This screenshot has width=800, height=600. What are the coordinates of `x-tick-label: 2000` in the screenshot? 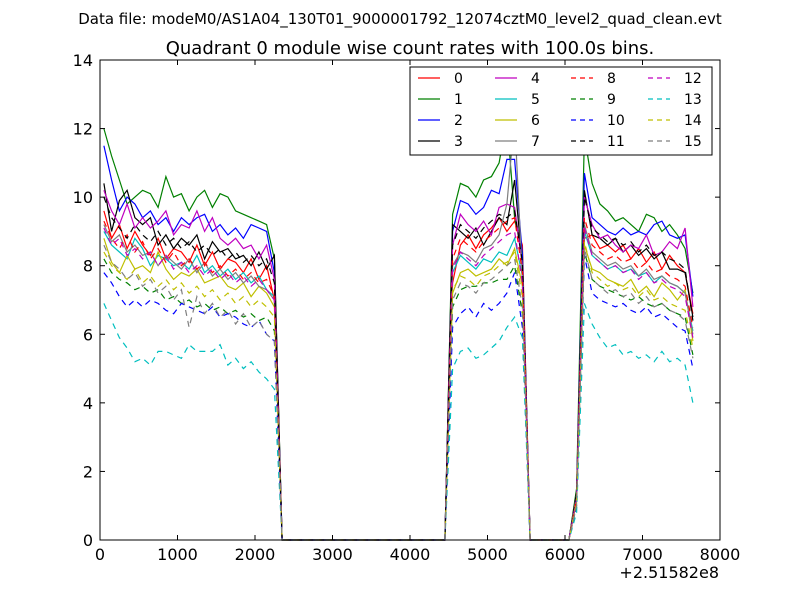 It's located at (255, 554).